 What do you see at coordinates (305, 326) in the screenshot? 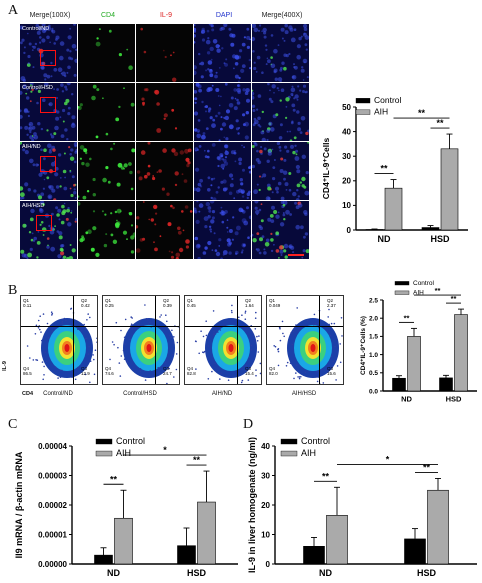
I see `quadrant-line-horizontal` at bounding box center [305, 326].